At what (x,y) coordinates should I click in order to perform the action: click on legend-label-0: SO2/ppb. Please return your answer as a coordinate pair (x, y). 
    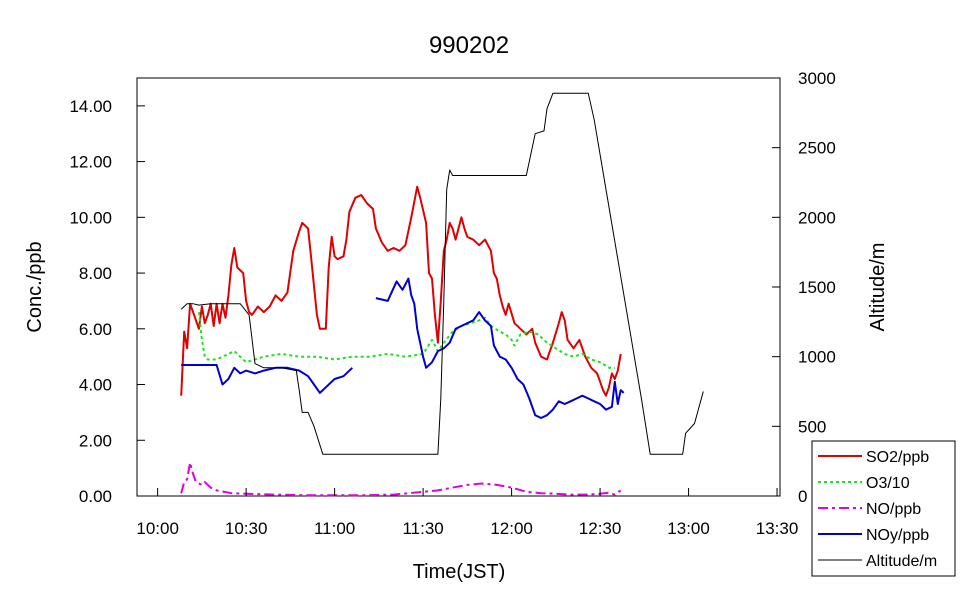
    Looking at the image, I should click on (897, 457).